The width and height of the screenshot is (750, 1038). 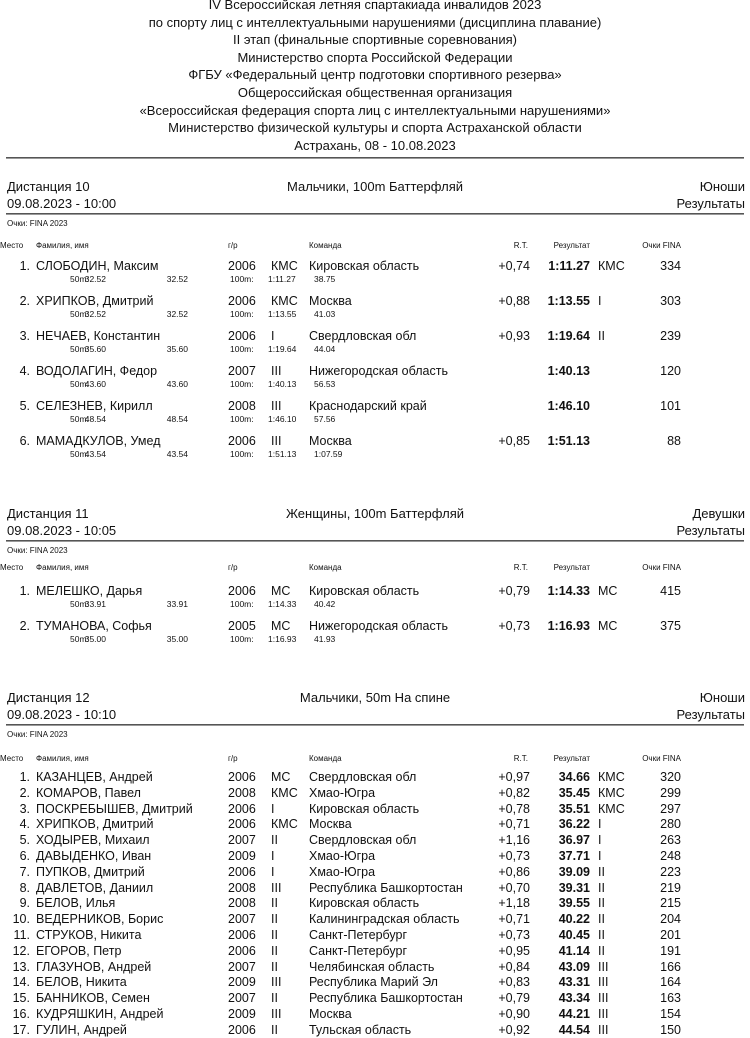 I want to click on reaction-time: +0,82, so click(x=514, y=792).